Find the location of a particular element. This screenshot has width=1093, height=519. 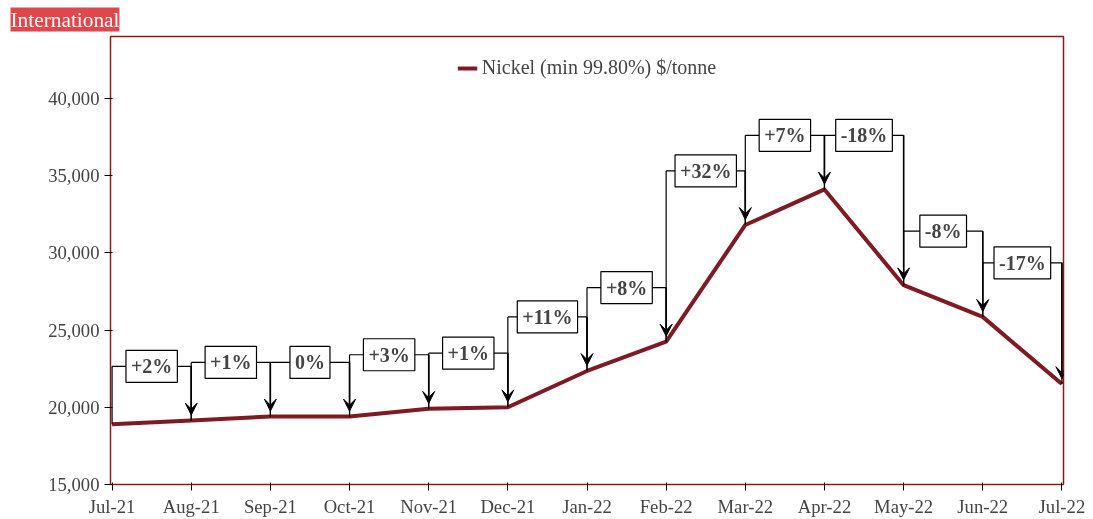

y-tick-label: 15,000 is located at coordinates (74, 484).